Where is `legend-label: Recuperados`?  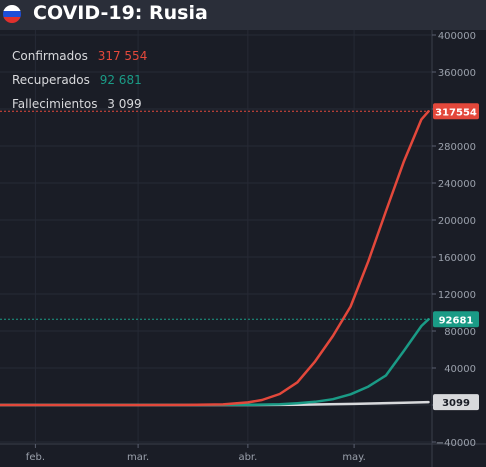 legend-label: Recuperados is located at coordinates (51, 80).